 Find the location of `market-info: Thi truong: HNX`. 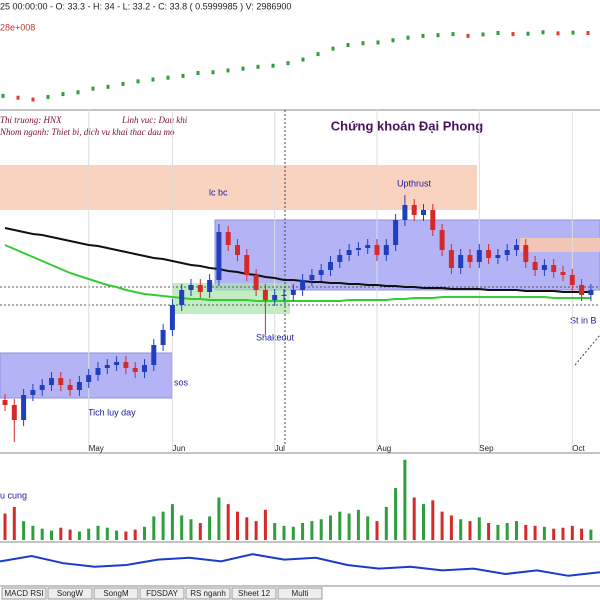

market-info: Thi truong: HNX is located at coordinates (31, 120).